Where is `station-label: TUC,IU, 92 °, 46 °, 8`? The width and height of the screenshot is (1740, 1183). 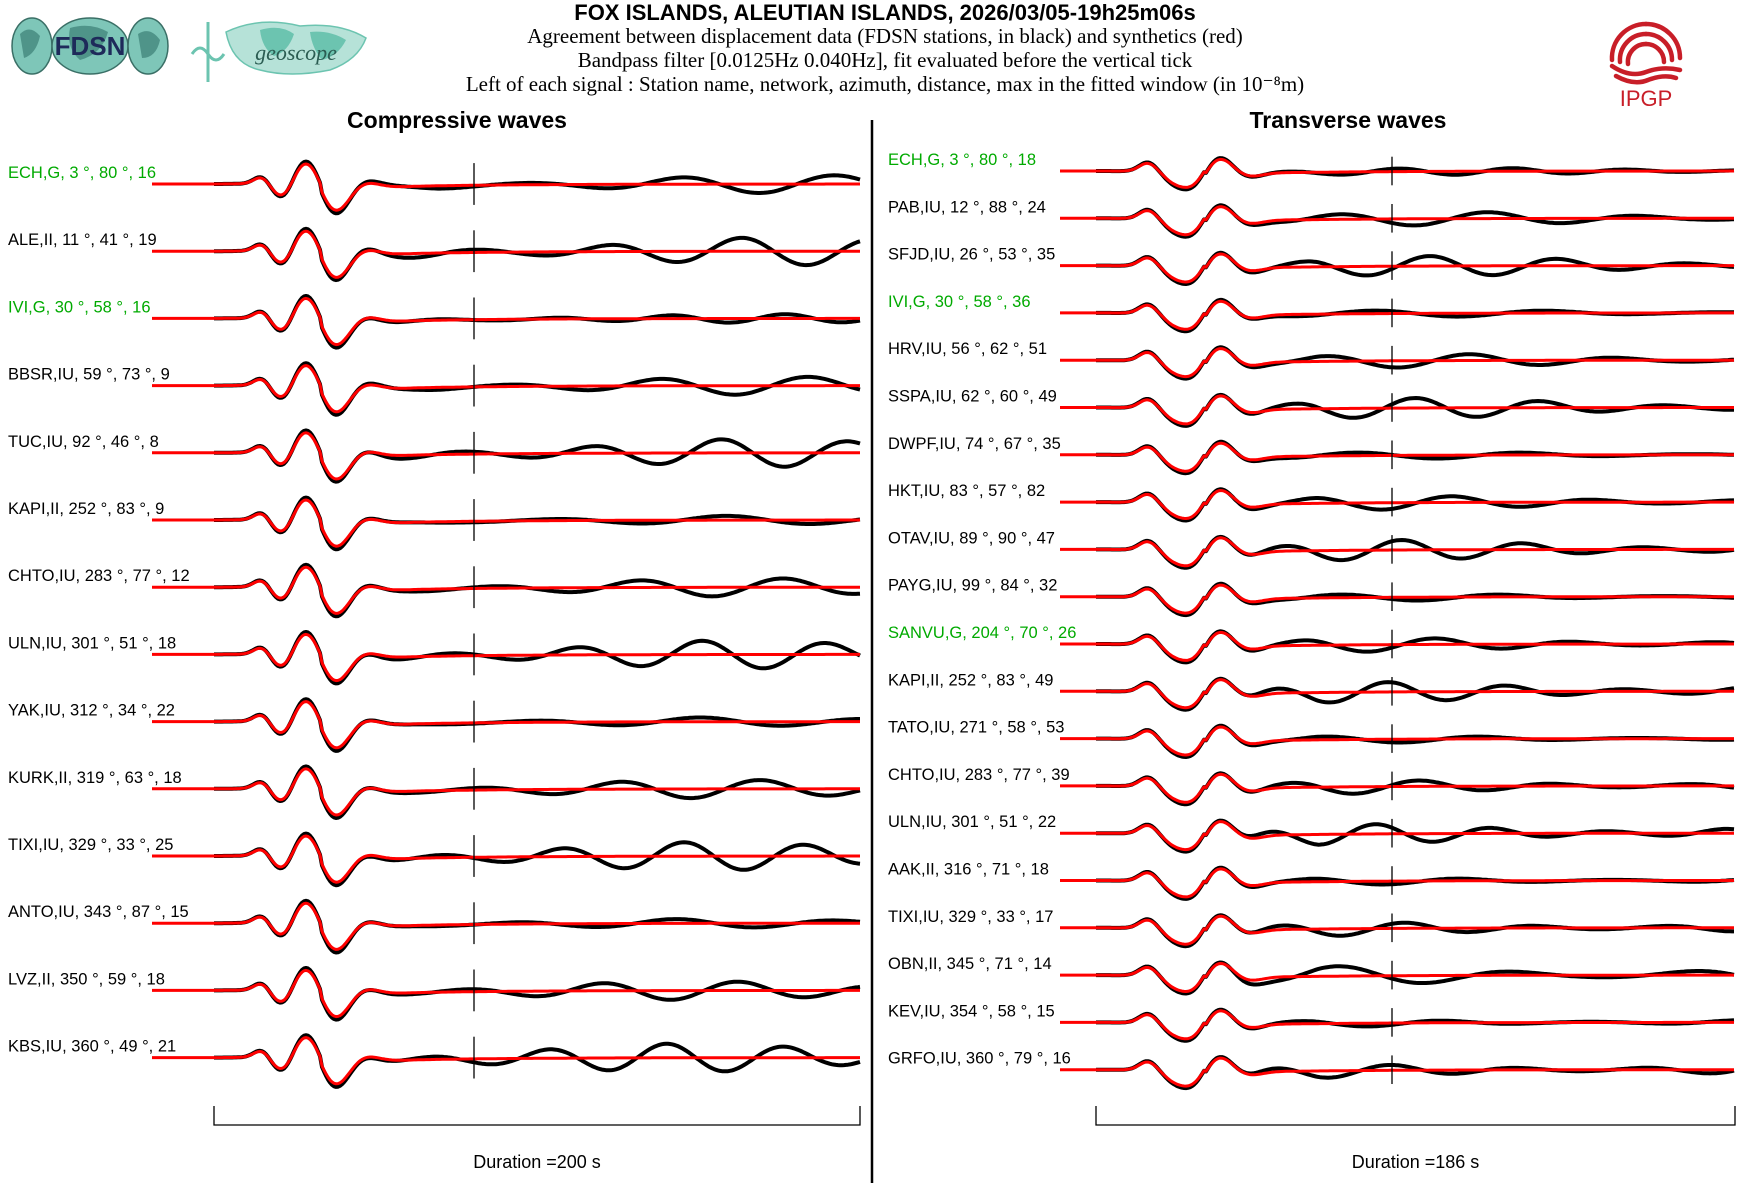 station-label: TUC,IU, 92 °, 46 °, 8 is located at coordinates (83, 442).